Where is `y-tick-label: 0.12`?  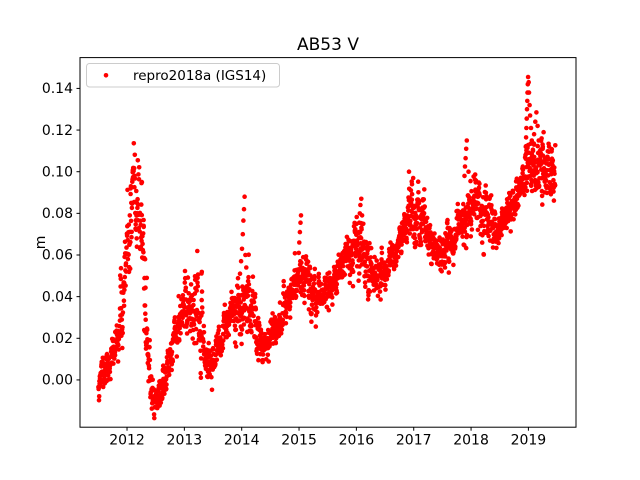
y-tick-label: 0.12 is located at coordinates (57, 131).